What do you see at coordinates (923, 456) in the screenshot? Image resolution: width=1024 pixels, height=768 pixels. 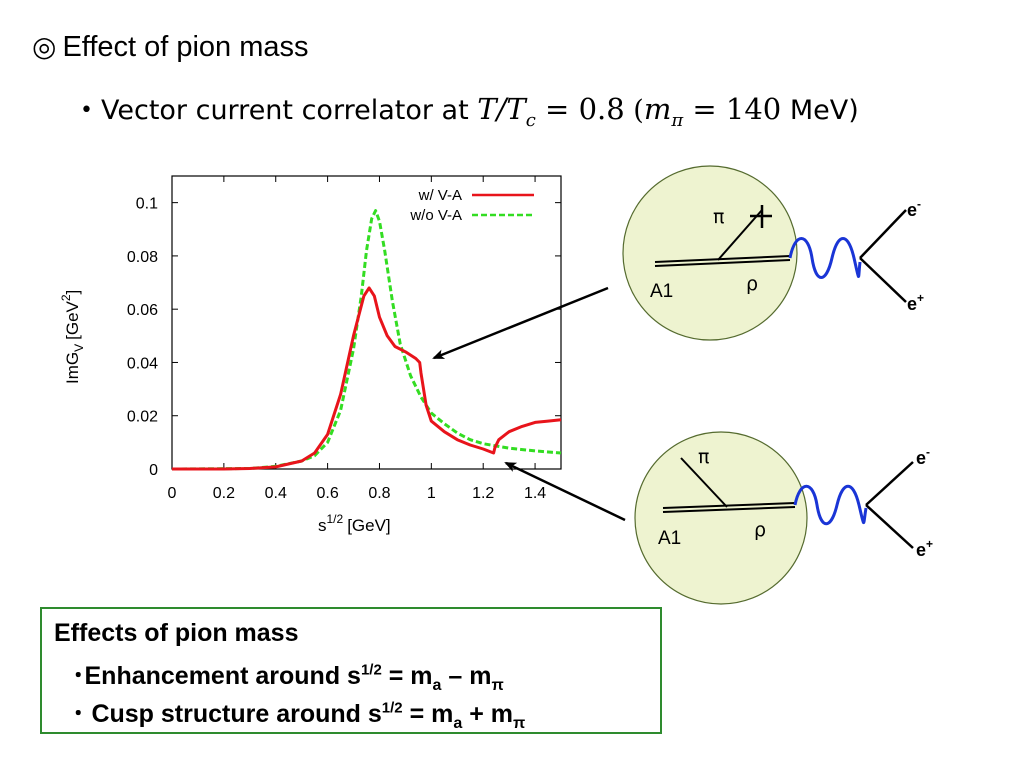 I see `e-minus-label-bottom: e-` at bounding box center [923, 456].